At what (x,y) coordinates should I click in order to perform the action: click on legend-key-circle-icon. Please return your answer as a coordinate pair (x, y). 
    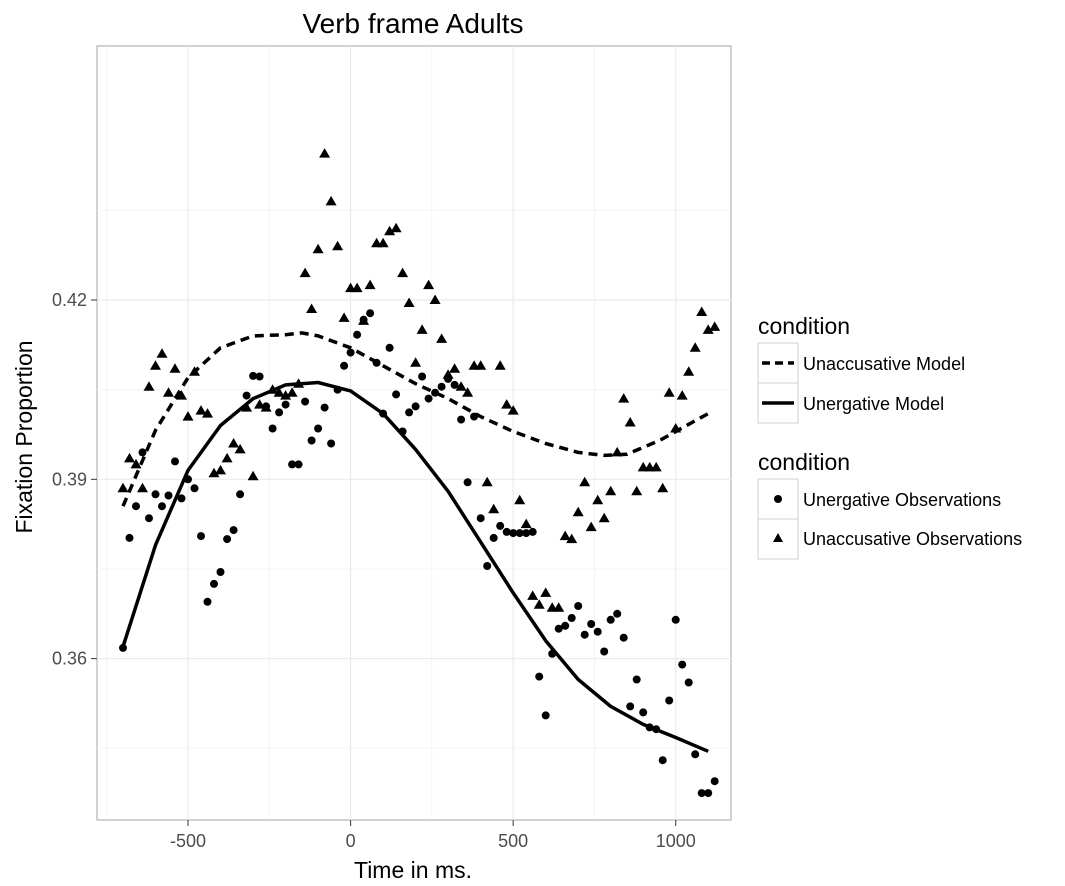
    Looking at the image, I should click on (778, 499).